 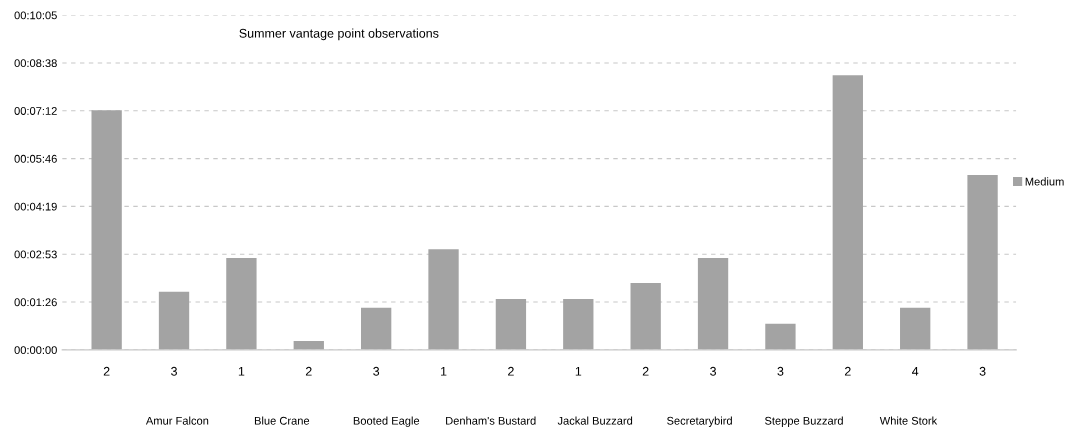 I want to click on y-tick-label: 00:04:19, so click(x=35, y=206).